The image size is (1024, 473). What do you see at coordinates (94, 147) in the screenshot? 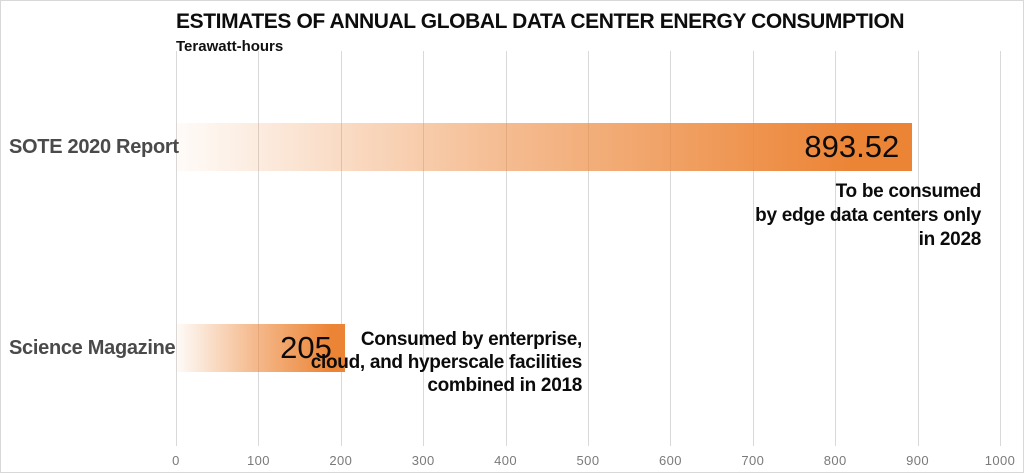
I see `category-label-sote-2020-report: SOTE 2020 Report` at bounding box center [94, 147].